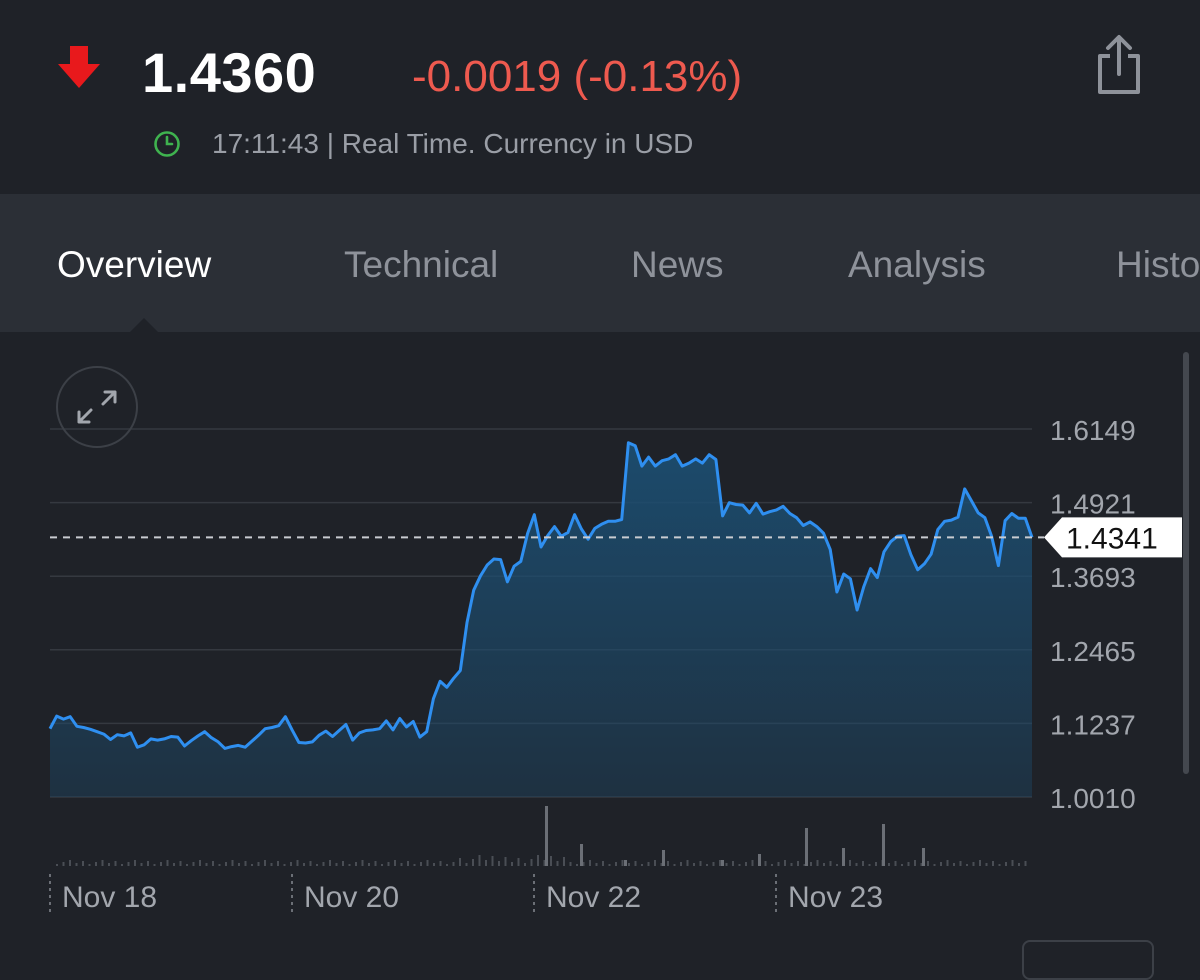  What do you see at coordinates (1158, 264) in the screenshot?
I see `tab-historical-data: Historical Data` at bounding box center [1158, 264].